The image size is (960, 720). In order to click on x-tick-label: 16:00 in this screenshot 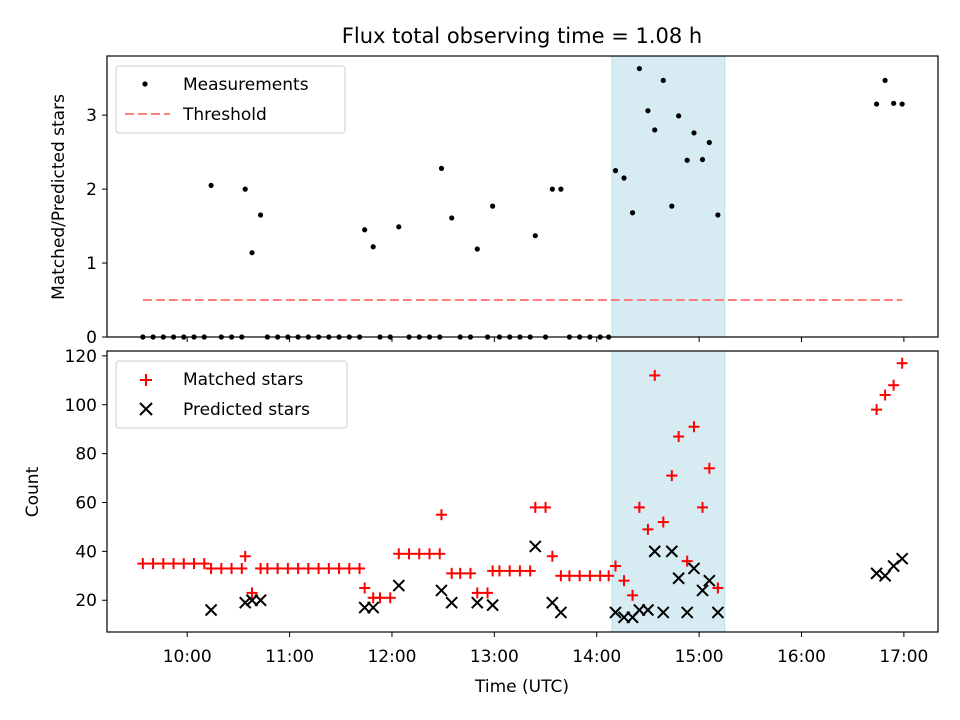, I will do `click(801, 657)`.